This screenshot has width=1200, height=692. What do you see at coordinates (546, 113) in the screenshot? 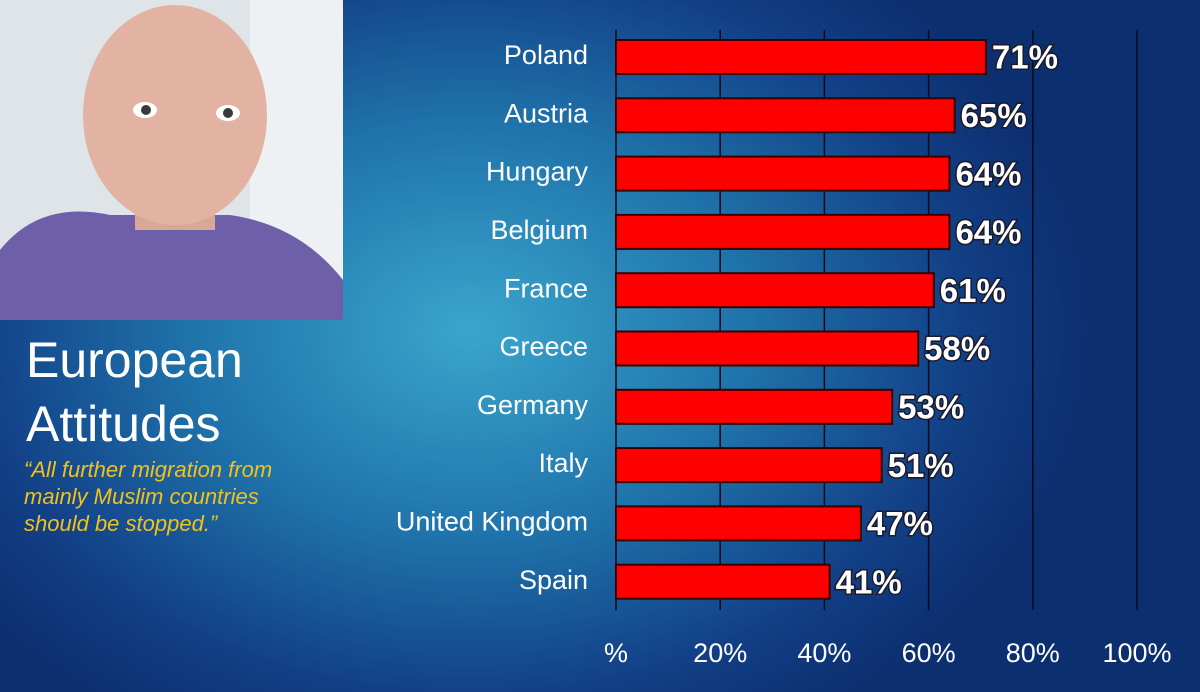
I see `category-label: Austria` at bounding box center [546, 113].